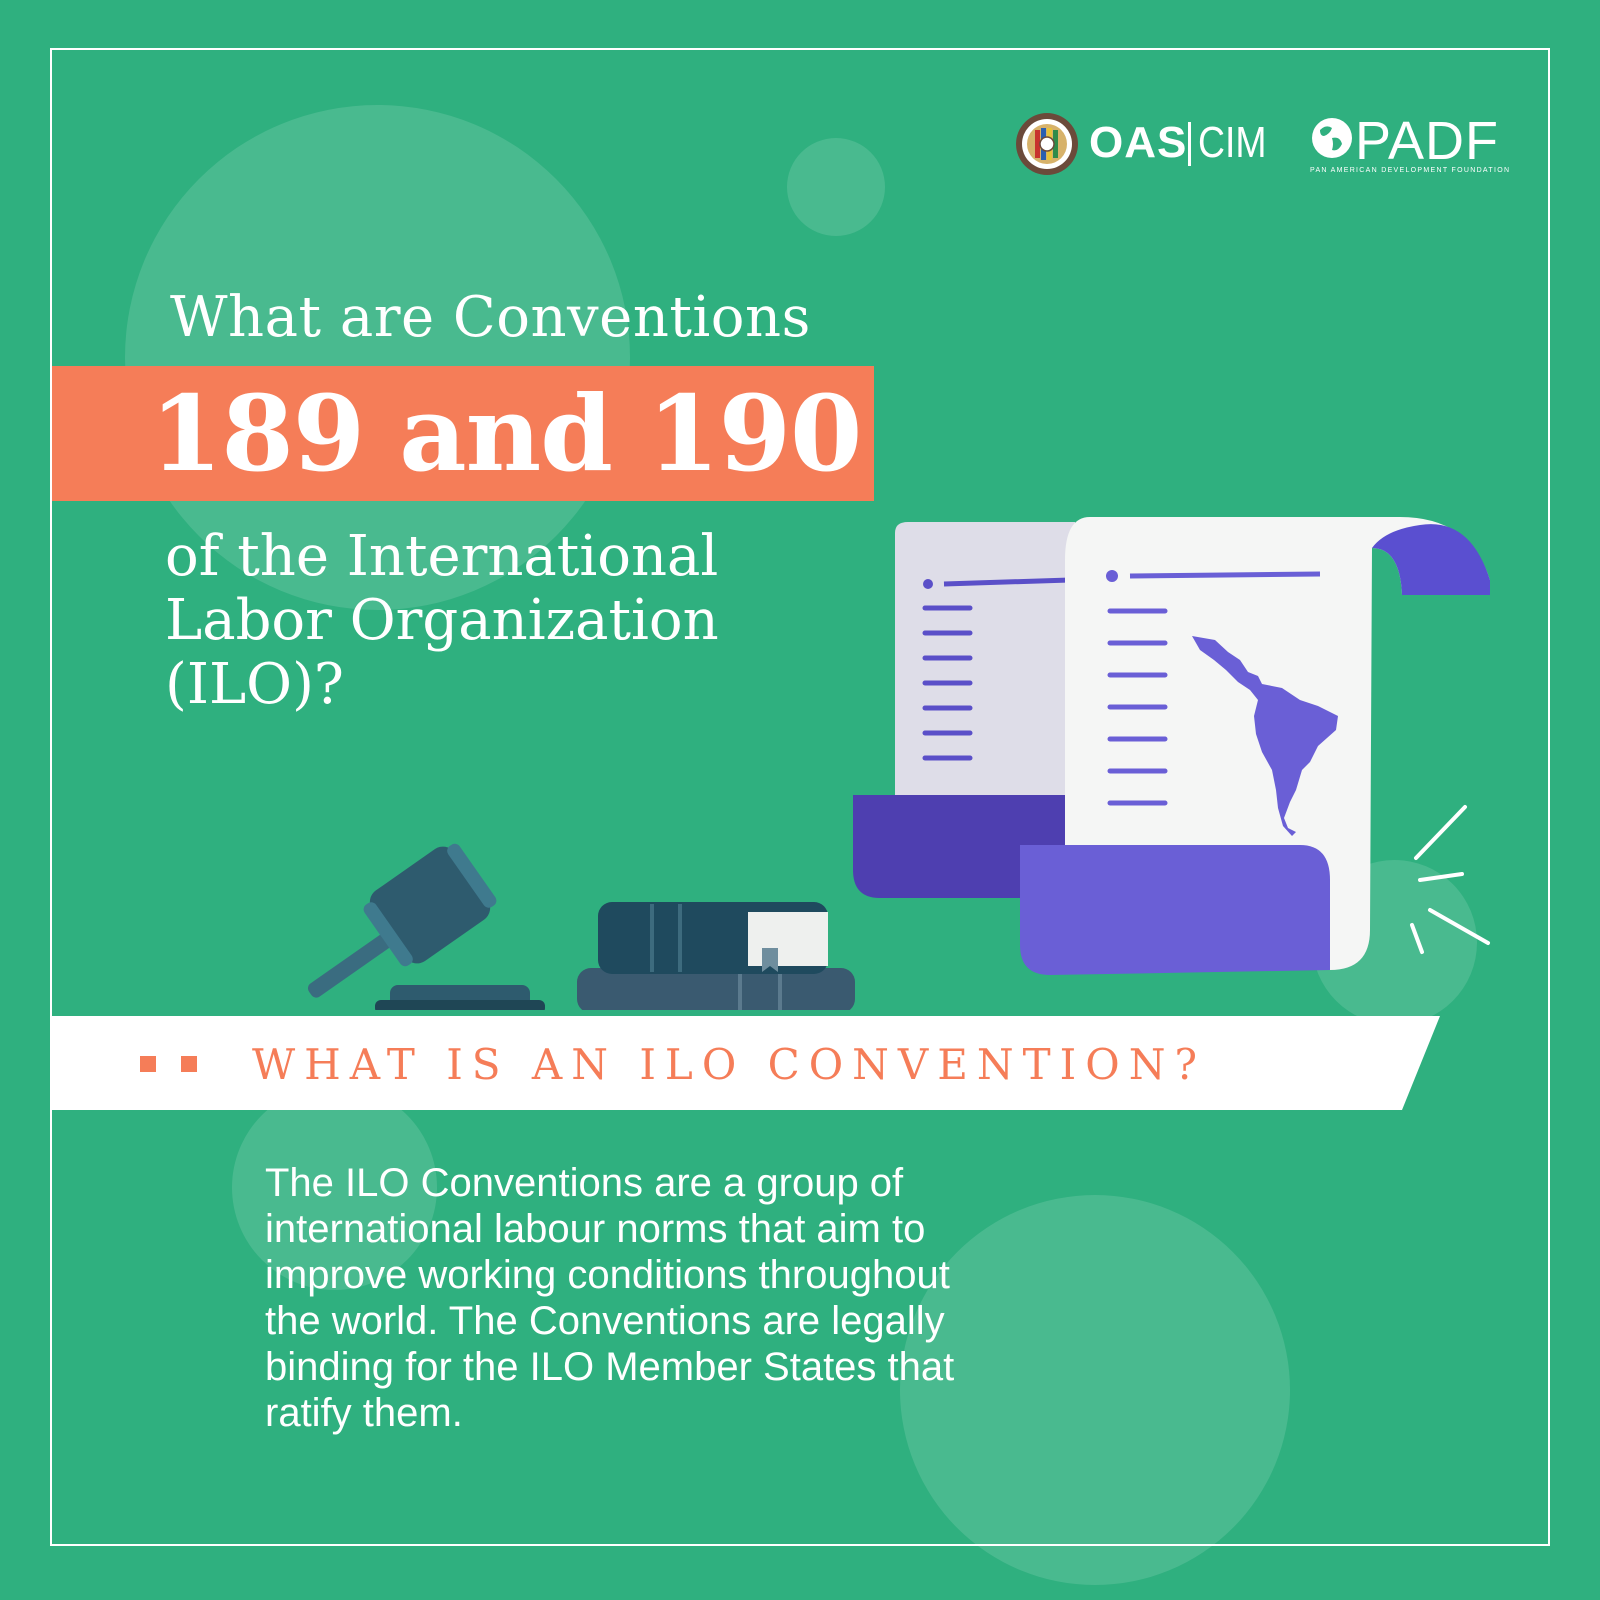 Image resolution: width=1600 pixels, height=1600 pixels. I want to click on logo-divider, so click(1189, 144).